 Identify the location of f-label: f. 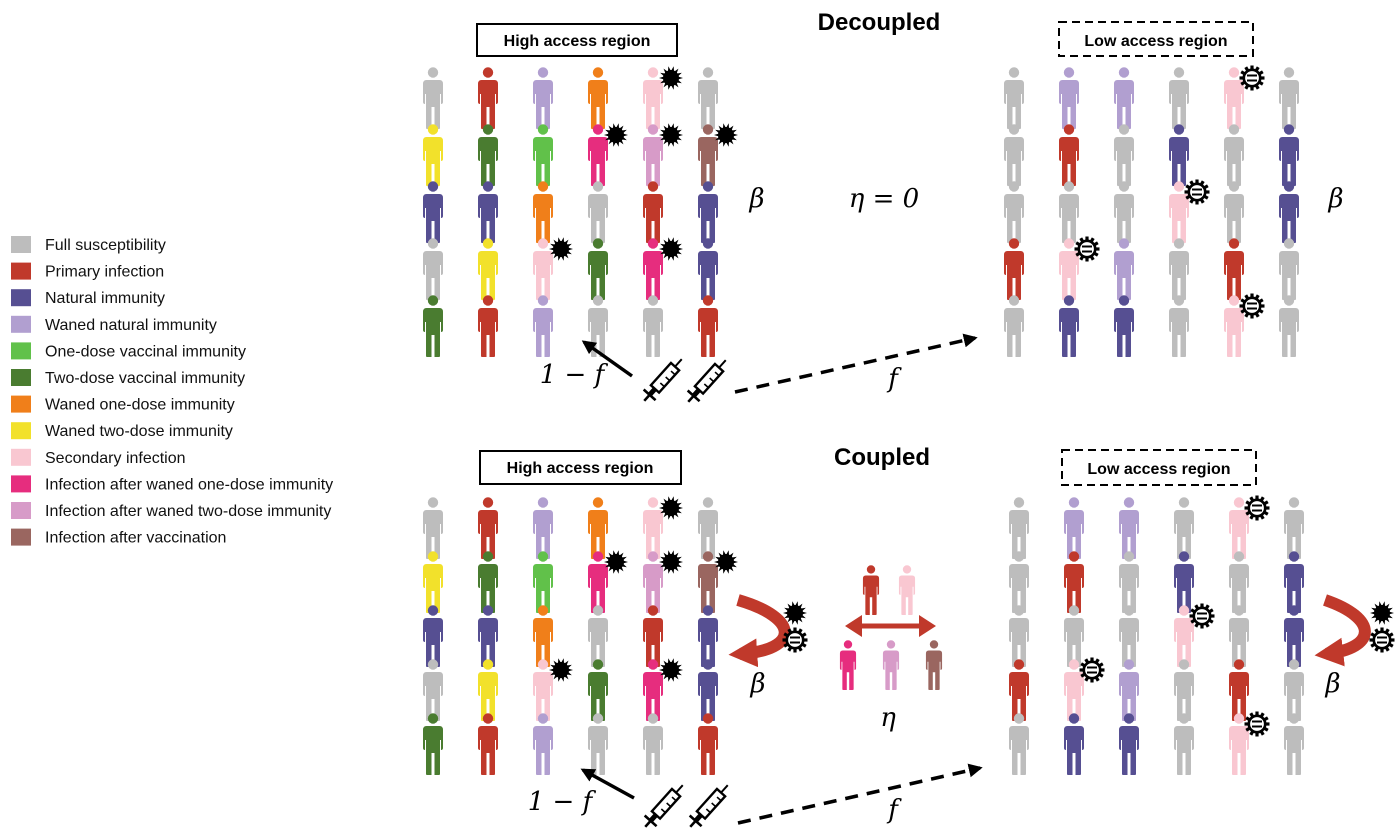
(894, 810).